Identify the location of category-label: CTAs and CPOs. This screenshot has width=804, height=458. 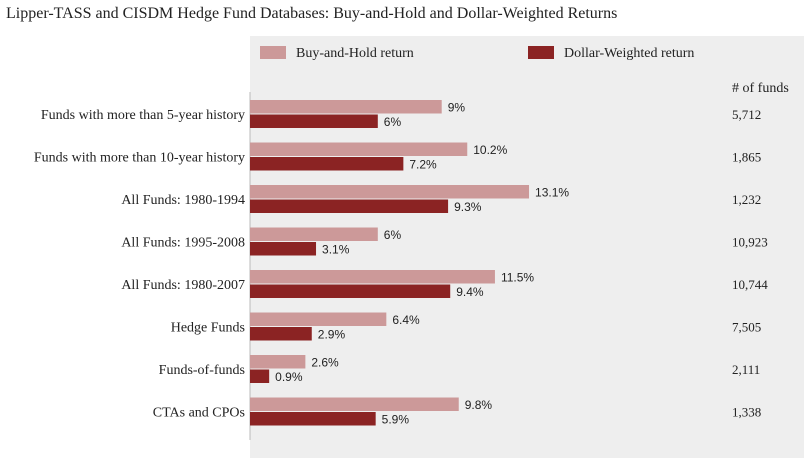
(199, 413).